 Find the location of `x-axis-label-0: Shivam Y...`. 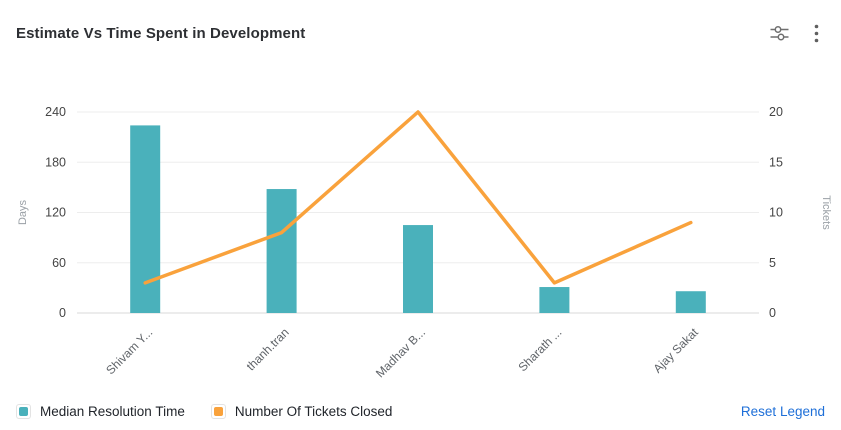

x-axis-label-0: Shivam Y... is located at coordinates (129, 351).